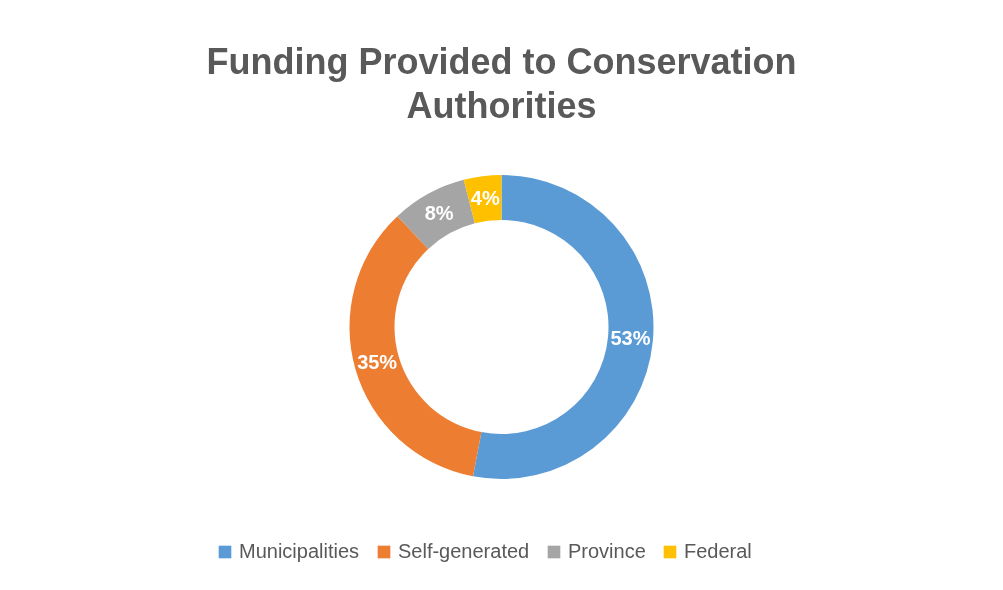  What do you see at coordinates (299, 551) in the screenshot?
I see `legend-label: Municipalities` at bounding box center [299, 551].